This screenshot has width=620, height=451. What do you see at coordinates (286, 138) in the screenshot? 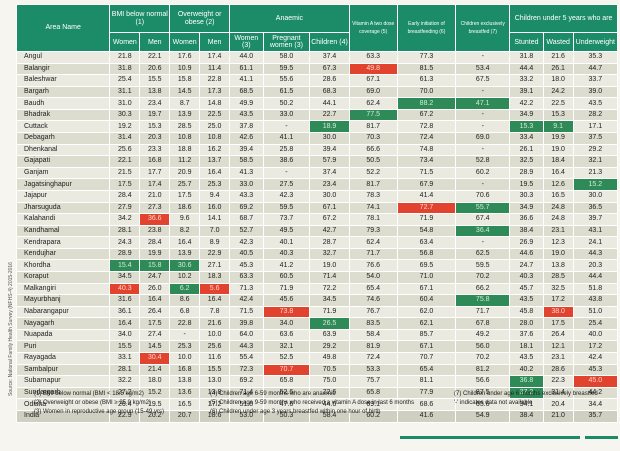
I see `value-cell: 41.1` at bounding box center [286, 138].